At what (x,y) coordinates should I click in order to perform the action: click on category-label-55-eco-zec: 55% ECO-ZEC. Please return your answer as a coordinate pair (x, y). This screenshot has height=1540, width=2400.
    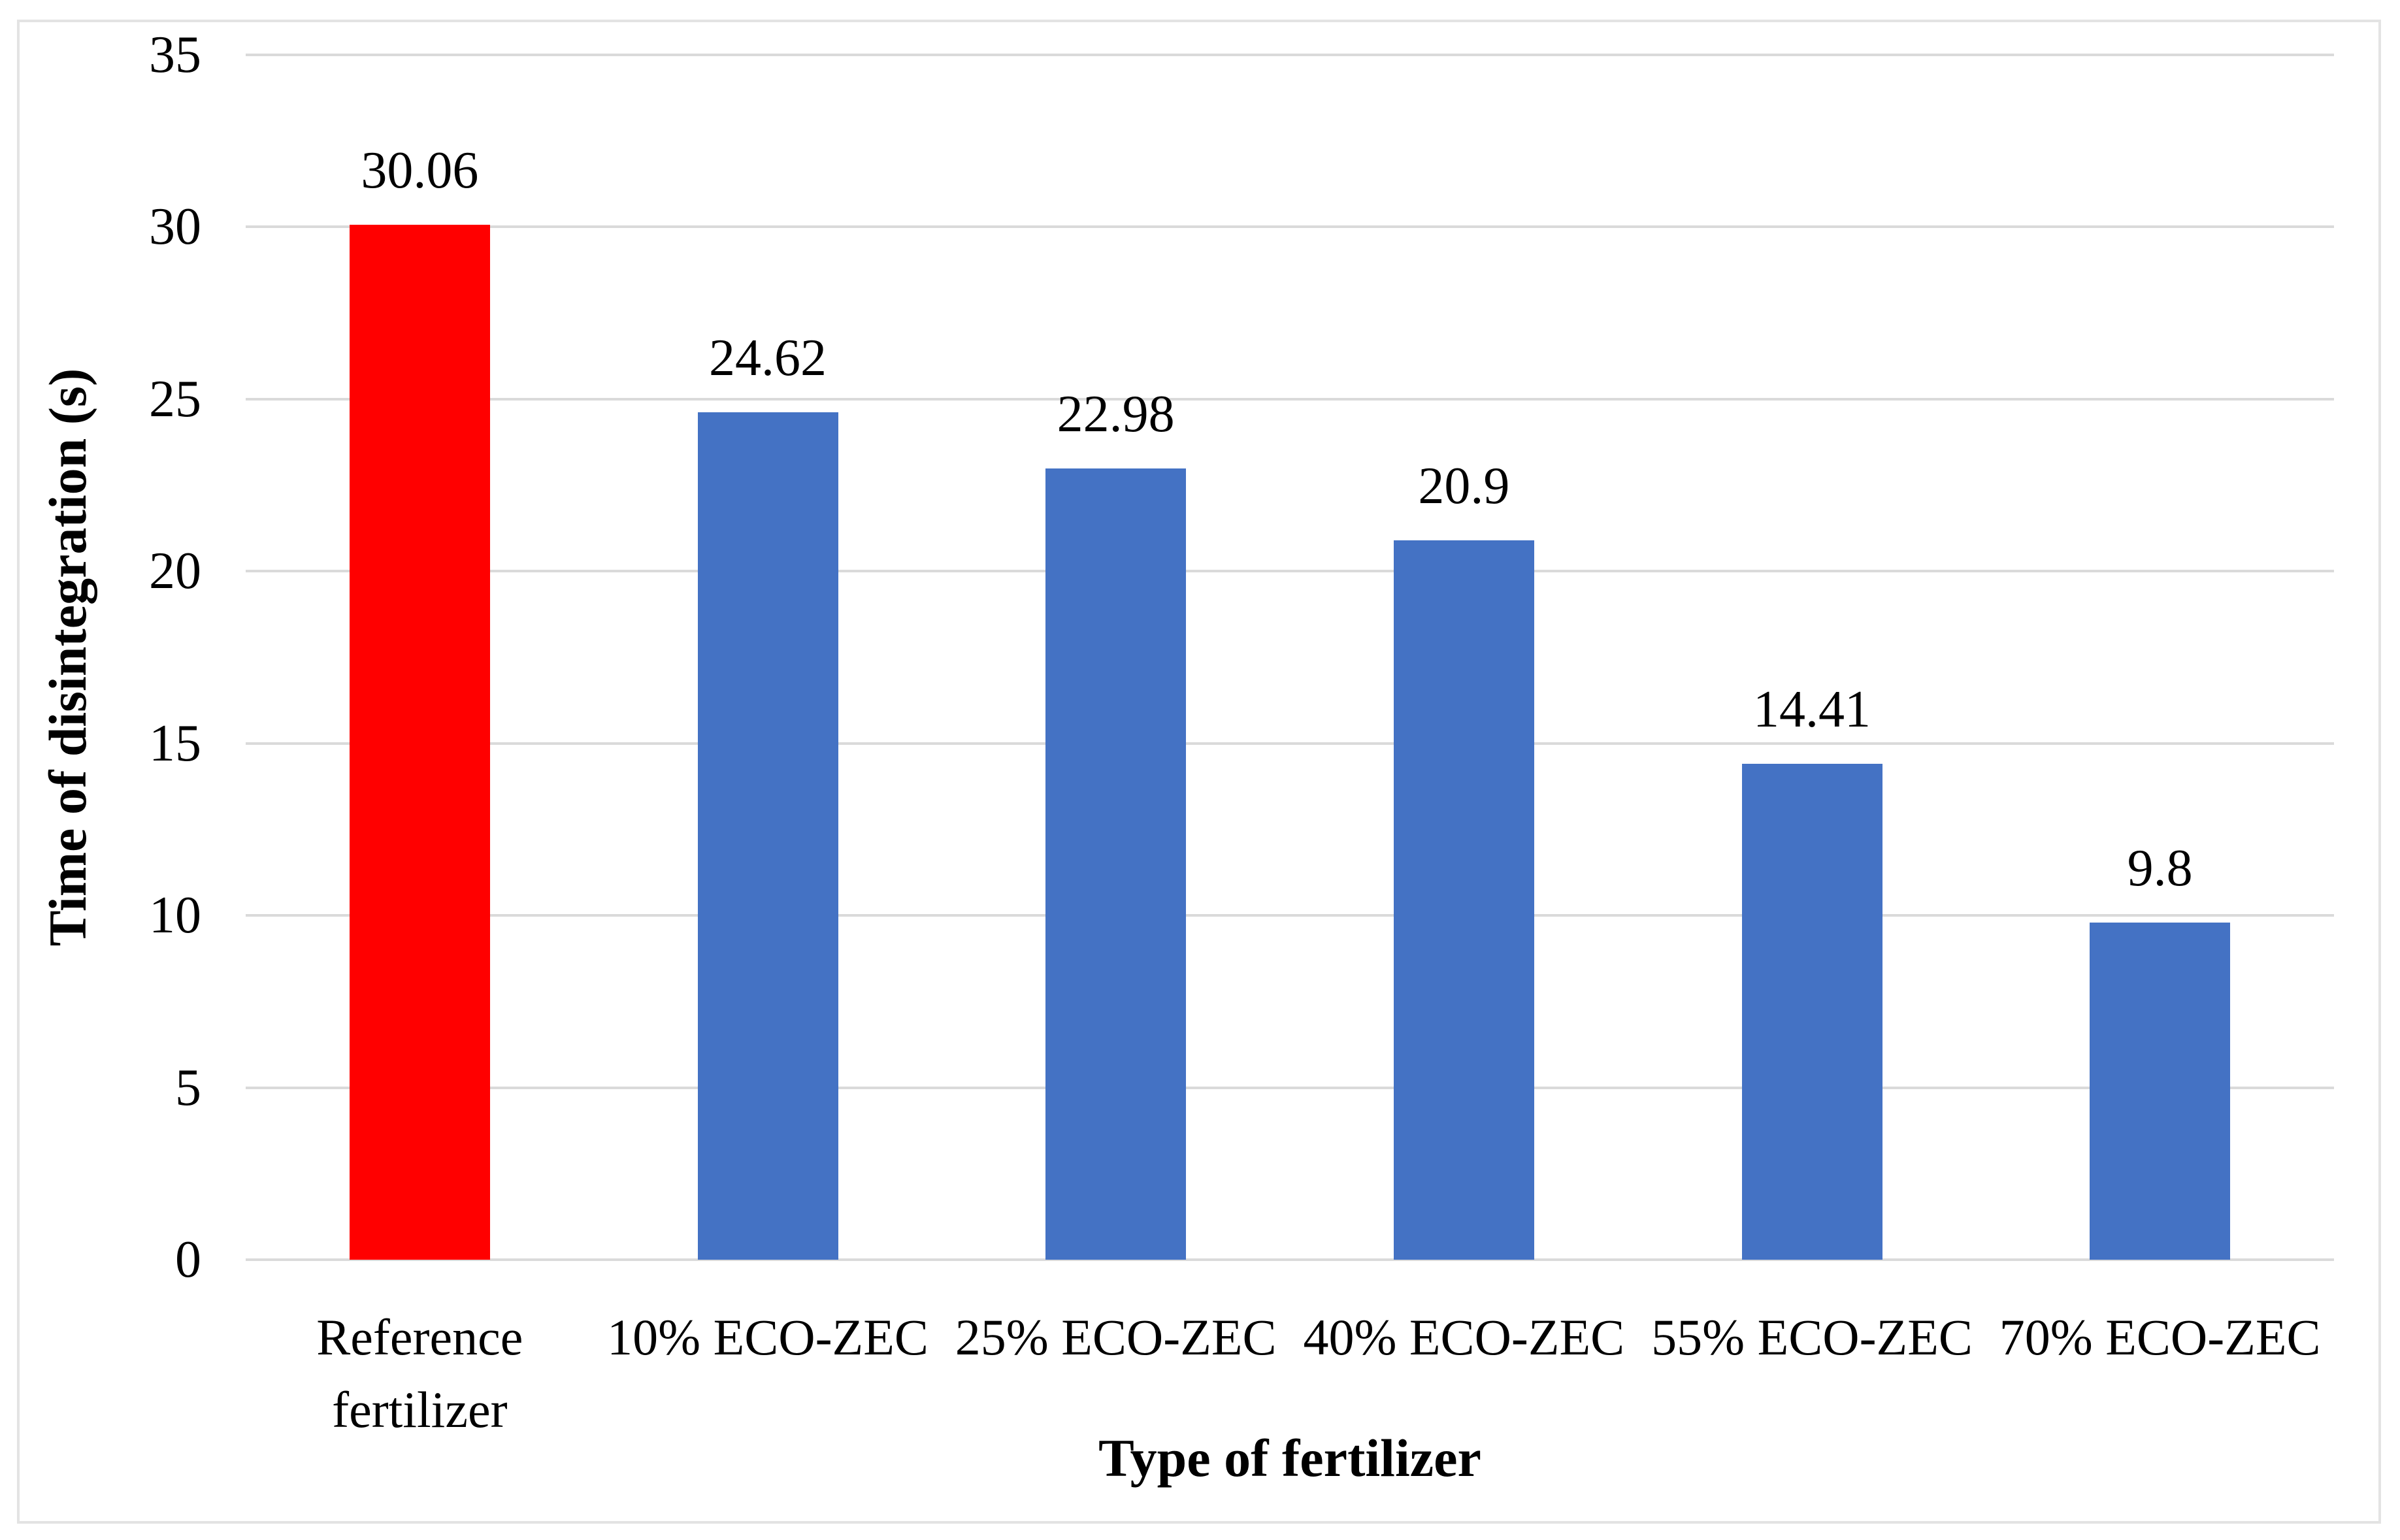
    Looking at the image, I should click on (1812, 1337).